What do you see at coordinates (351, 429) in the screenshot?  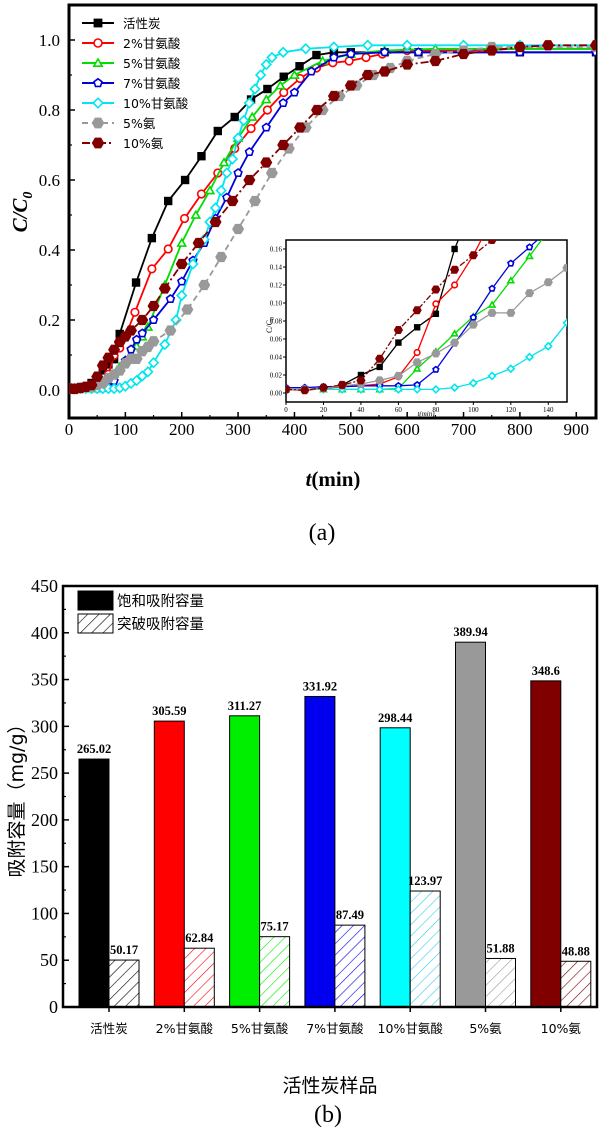 I see `x-tick-label: 500` at bounding box center [351, 429].